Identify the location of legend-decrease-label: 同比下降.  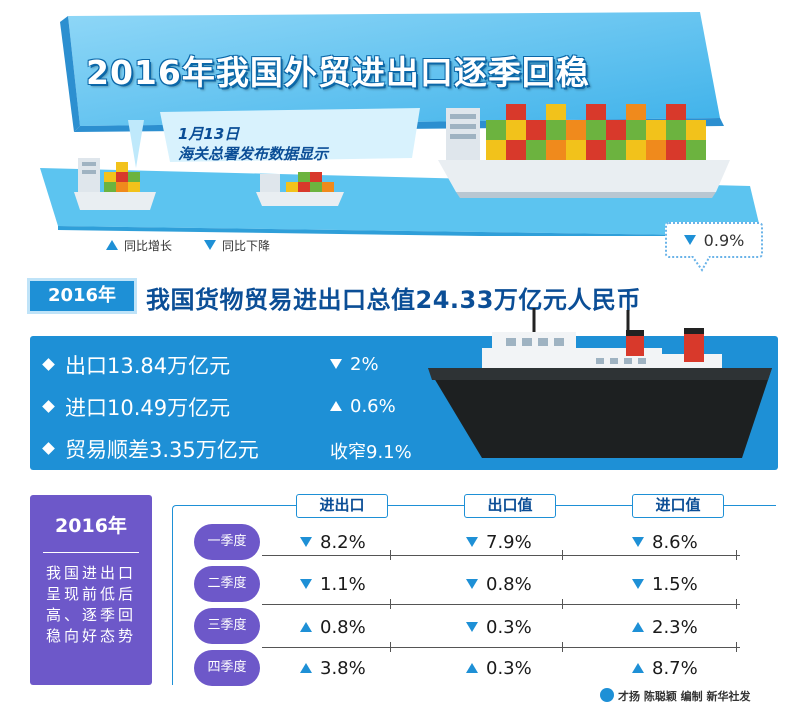
(246, 246).